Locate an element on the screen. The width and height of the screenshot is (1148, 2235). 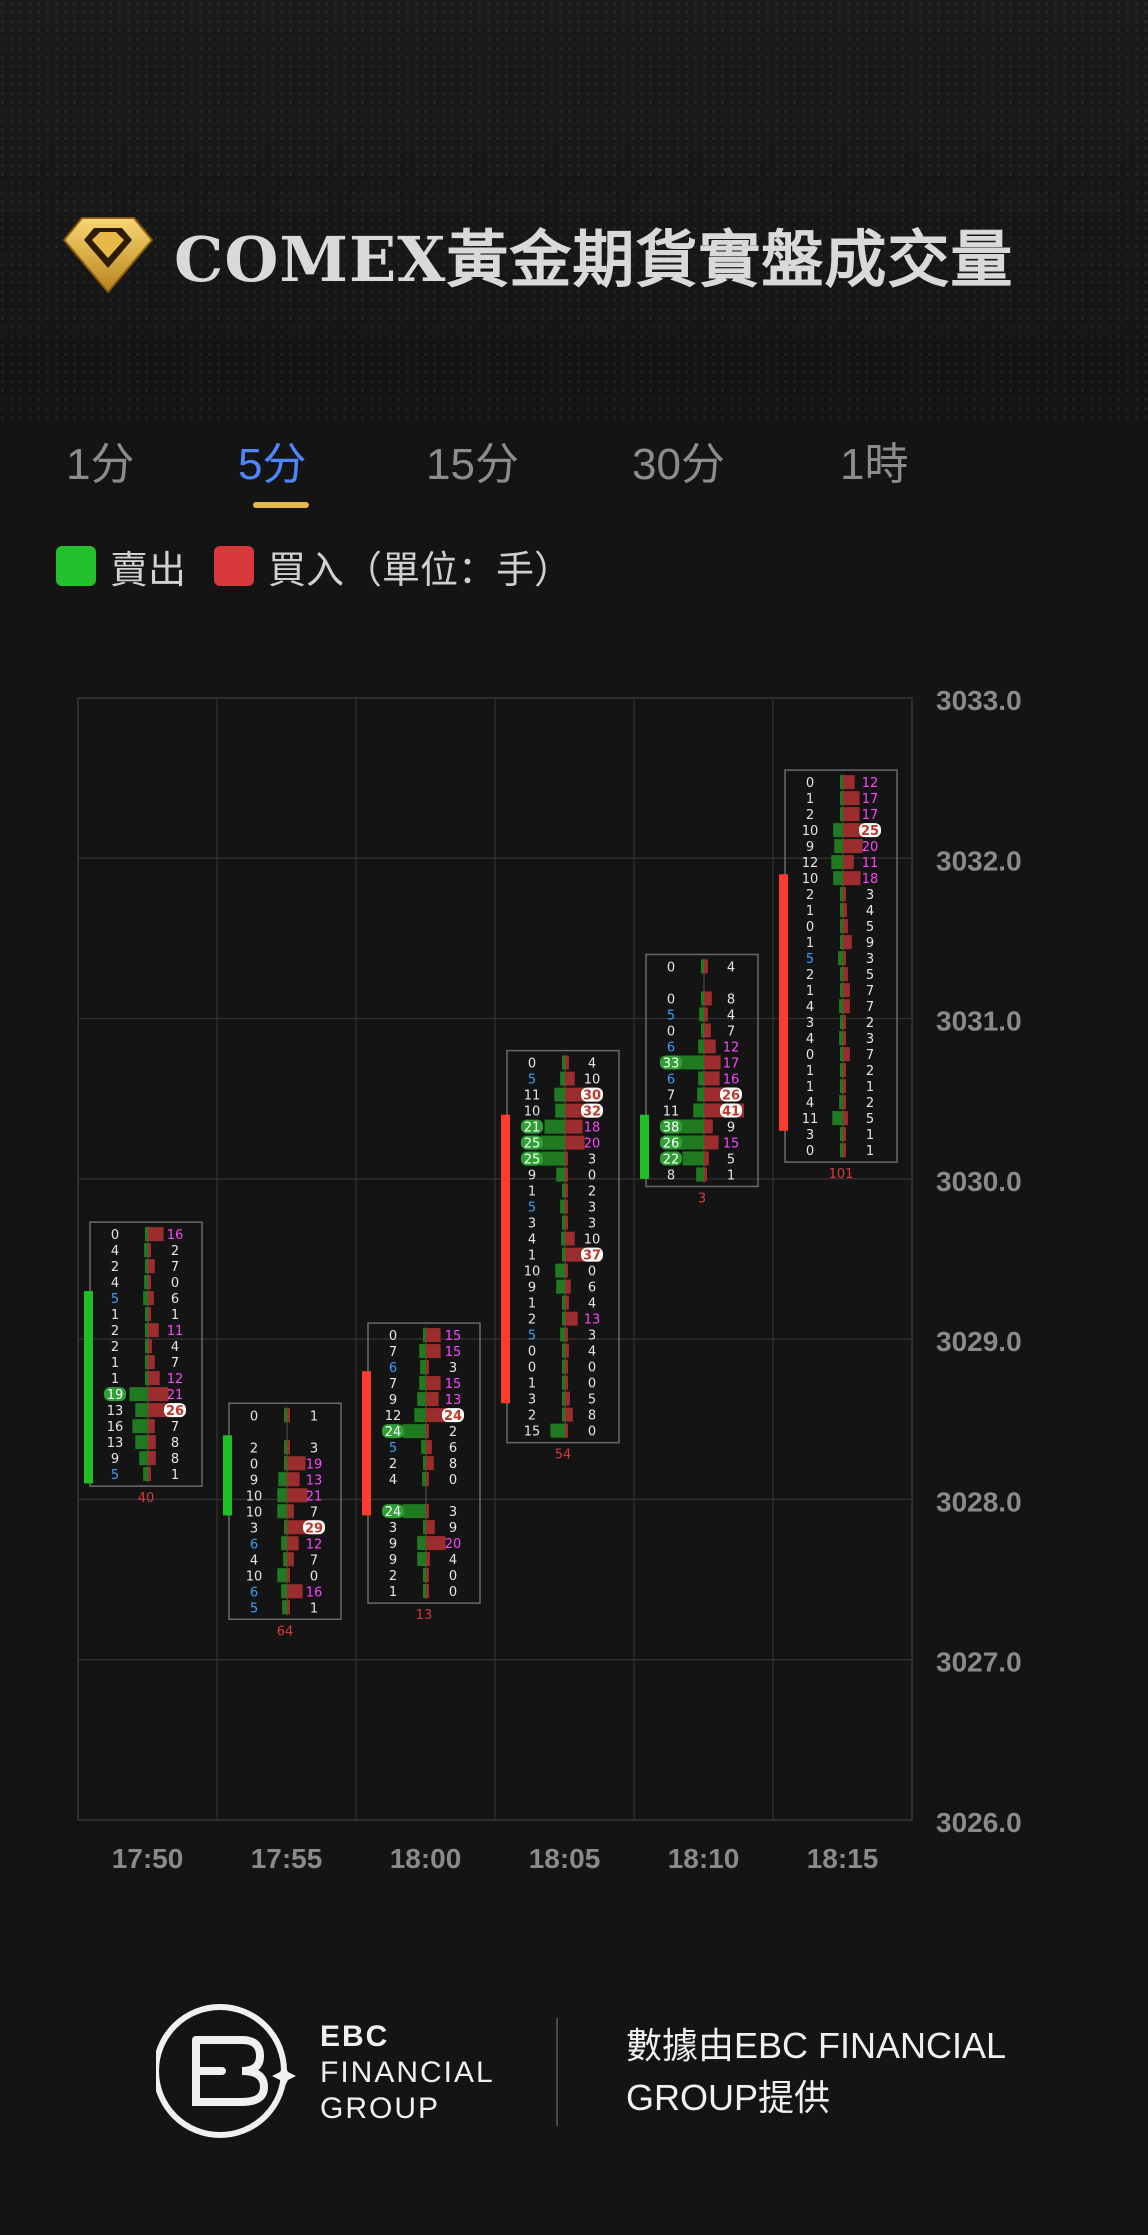
footer-divider is located at coordinates (557, 2072).